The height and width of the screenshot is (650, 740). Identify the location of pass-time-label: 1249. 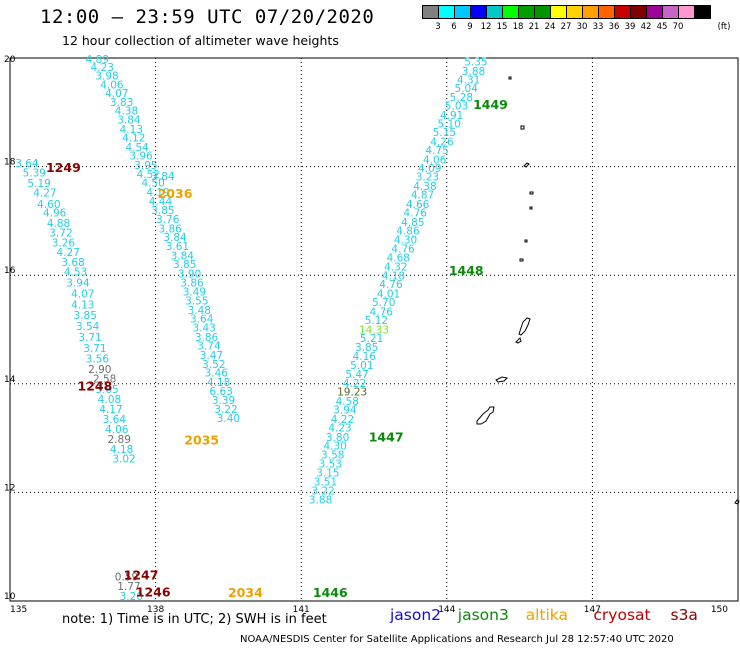
(63, 167).